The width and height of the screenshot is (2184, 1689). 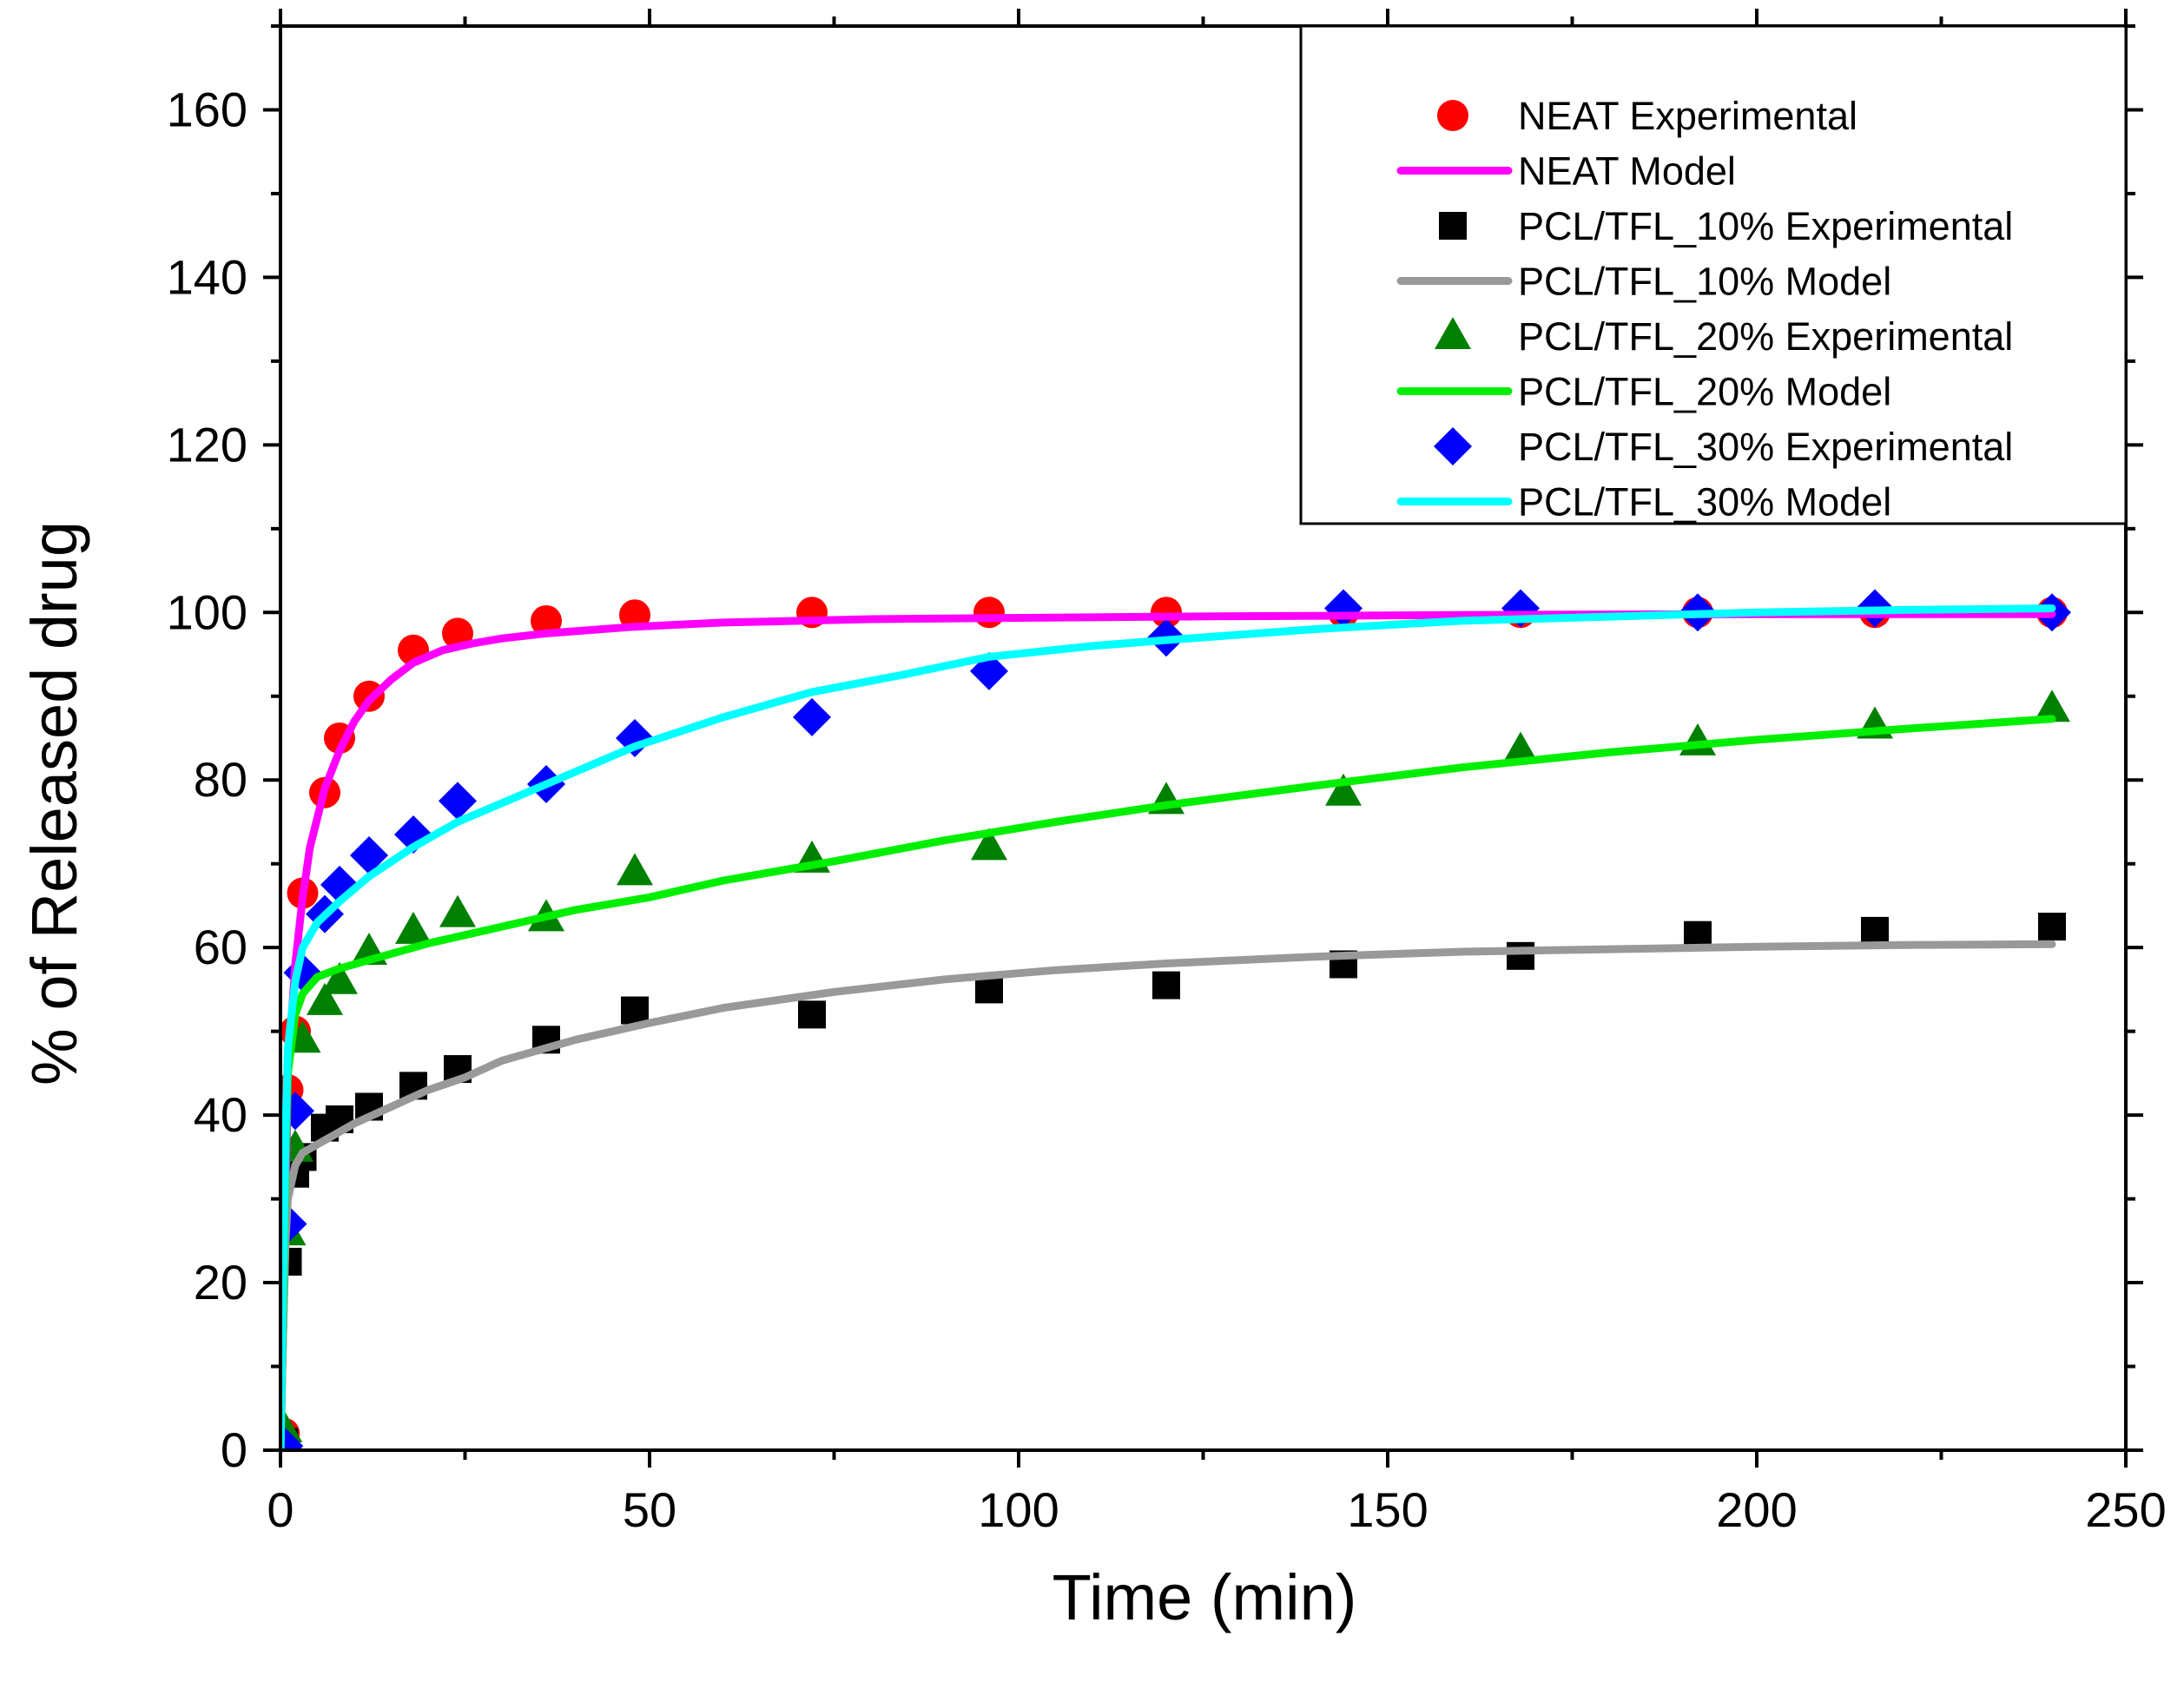 I want to click on y-axis-title: % of Released drug, so click(x=54, y=803).